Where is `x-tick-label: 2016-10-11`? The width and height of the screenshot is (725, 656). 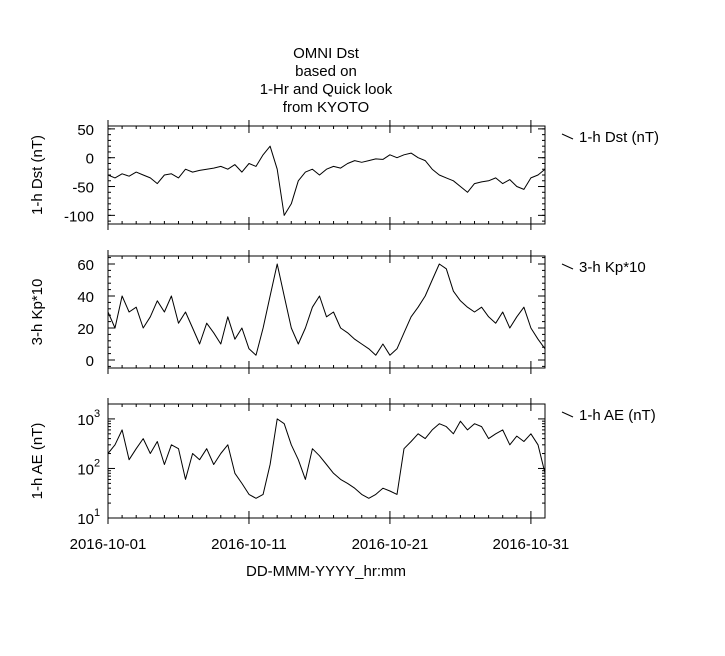
x-tick-label: 2016-10-11 is located at coordinates (249, 544).